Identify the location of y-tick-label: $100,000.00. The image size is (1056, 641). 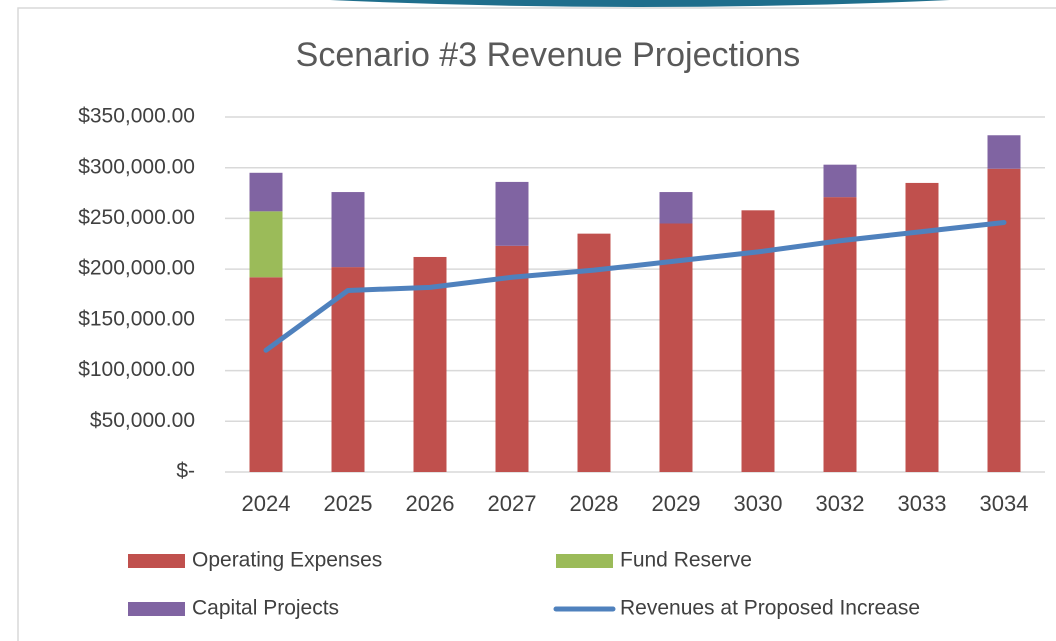
(136, 369).